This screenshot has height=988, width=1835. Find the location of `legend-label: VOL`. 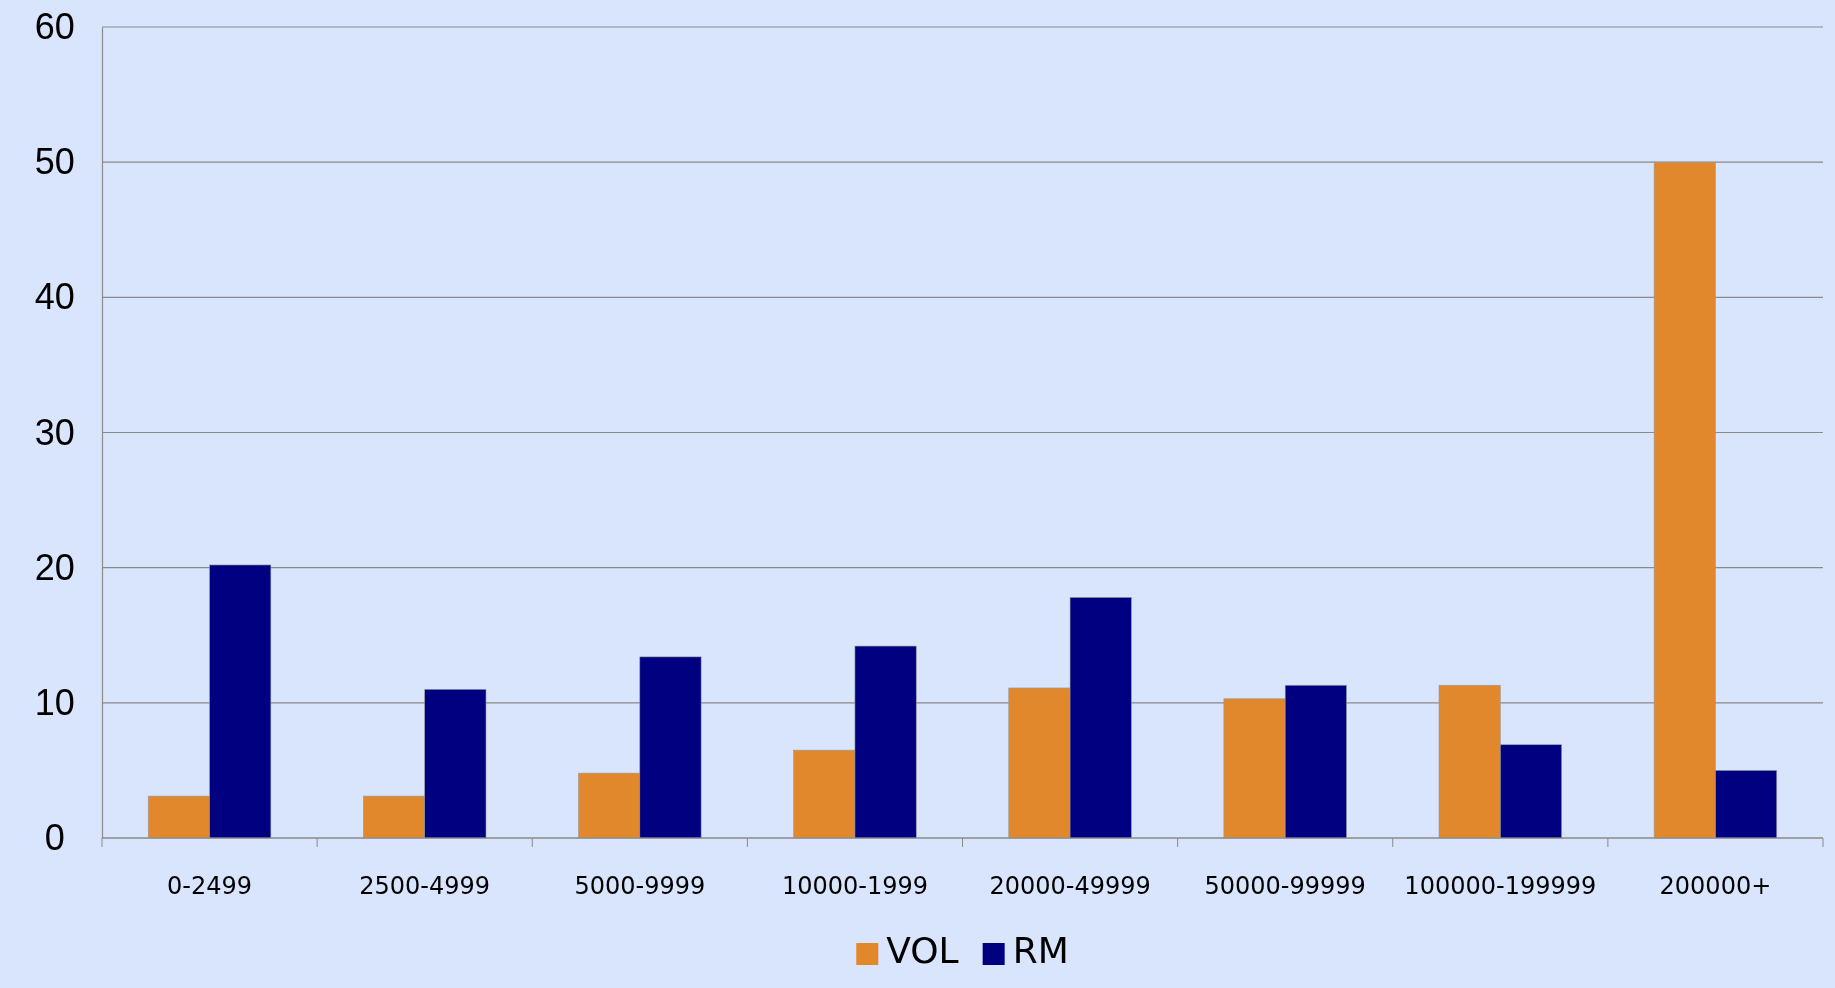

legend-label: VOL is located at coordinates (922, 950).